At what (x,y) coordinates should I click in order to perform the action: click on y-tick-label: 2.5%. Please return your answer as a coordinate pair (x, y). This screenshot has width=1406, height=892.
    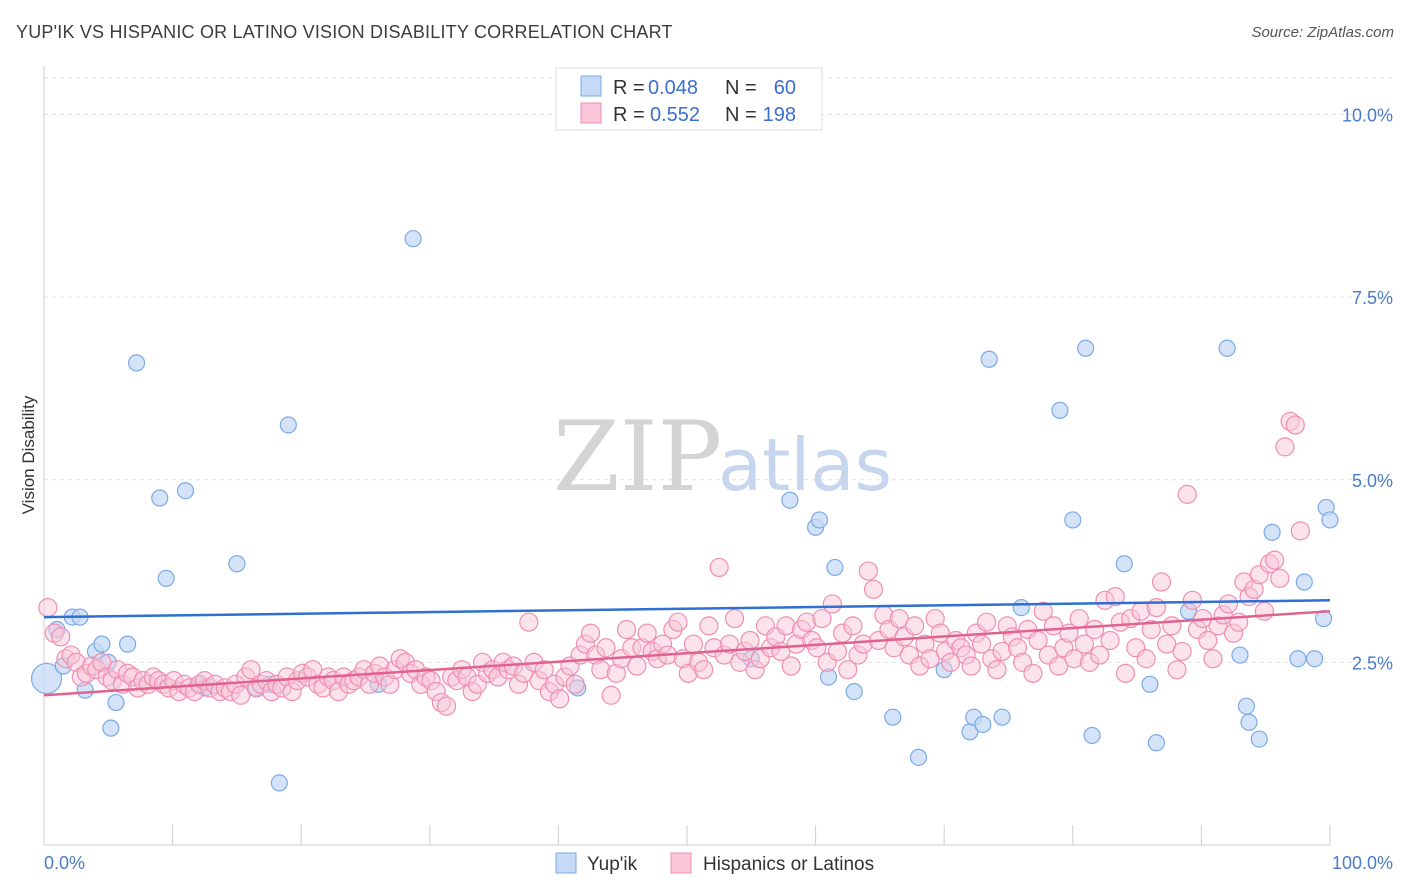
    Looking at the image, I should click on (1372, 663).